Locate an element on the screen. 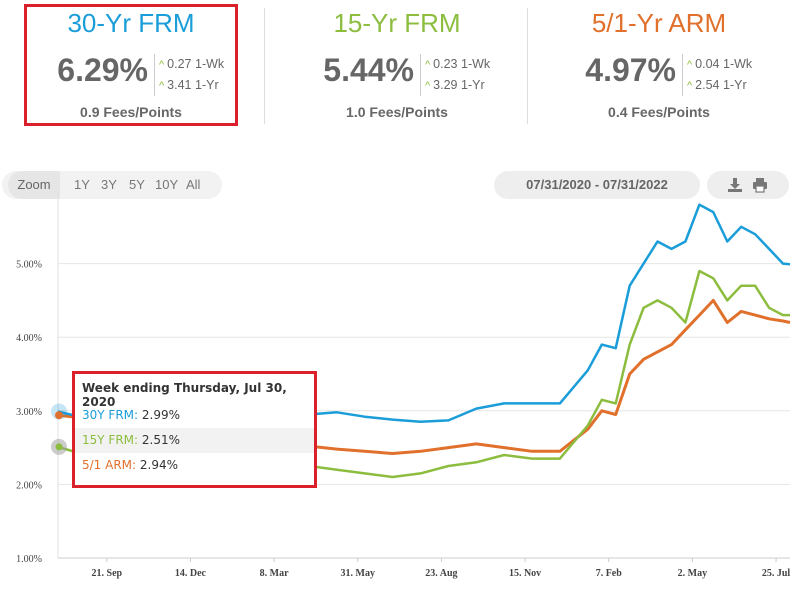  x-tick-label: 2. May is located at coordinates (692, 573).